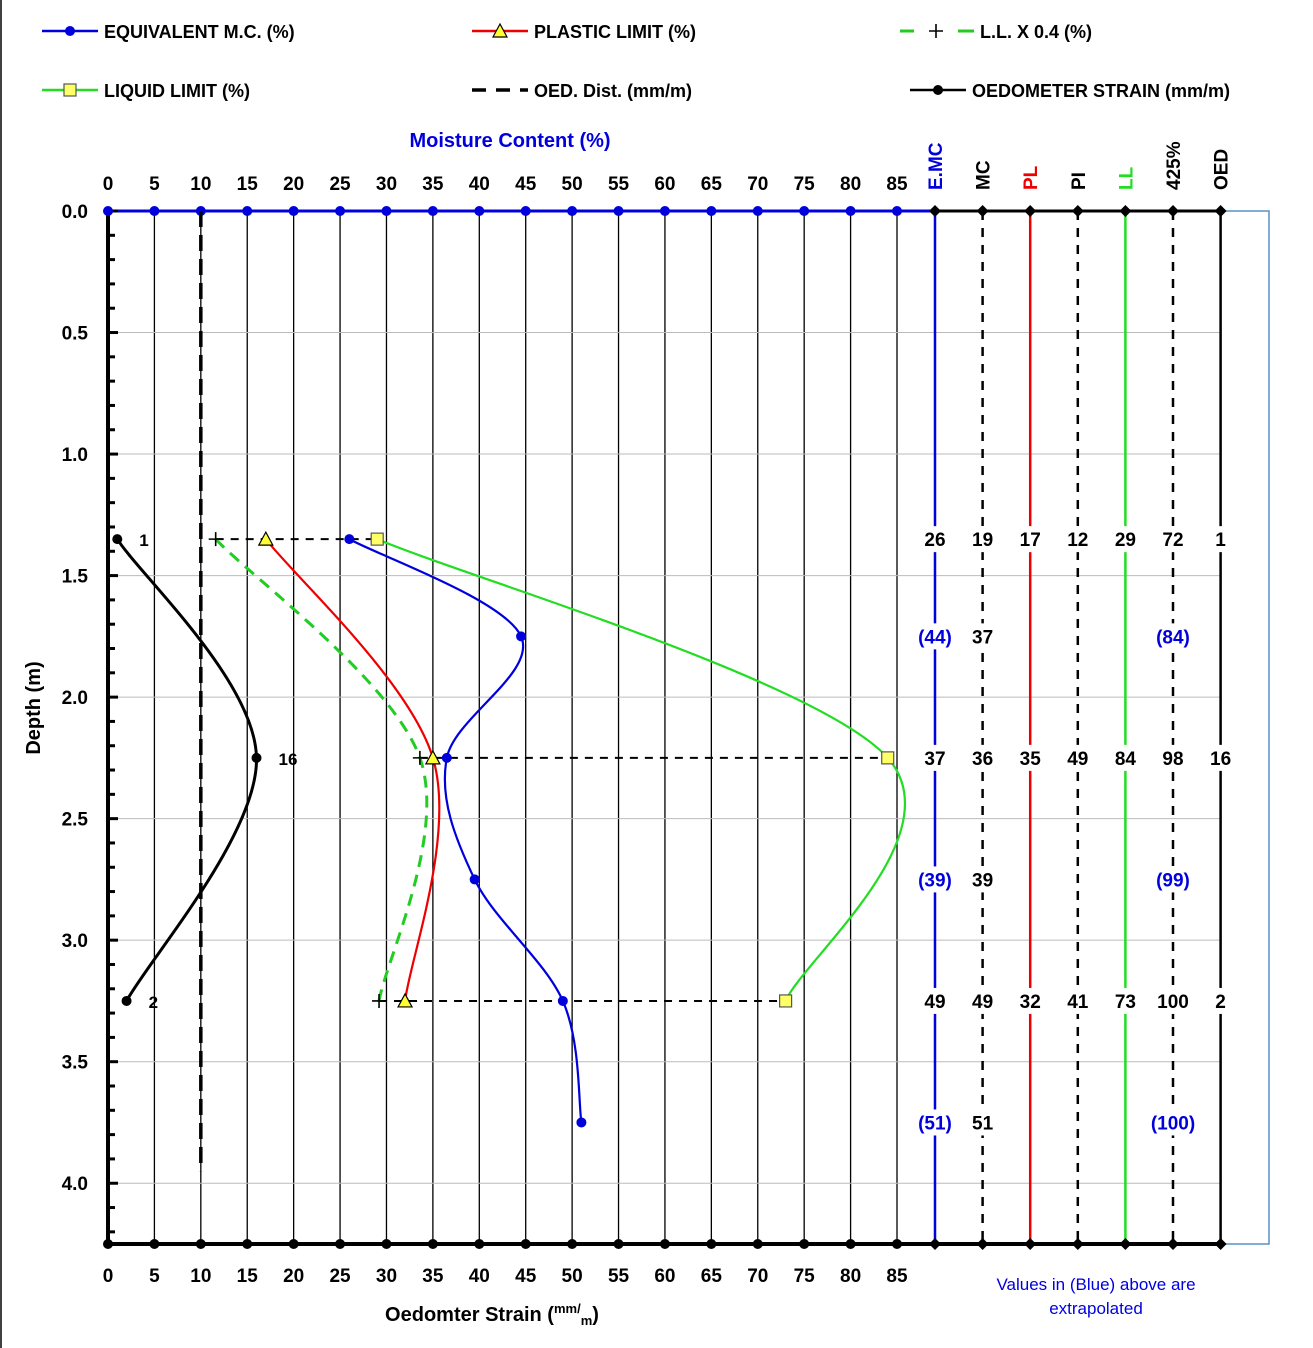  What do you see at coordinates (938, 90) in the screenshot?
I see `legend-circle-marker` at bounding box center [938, 90].